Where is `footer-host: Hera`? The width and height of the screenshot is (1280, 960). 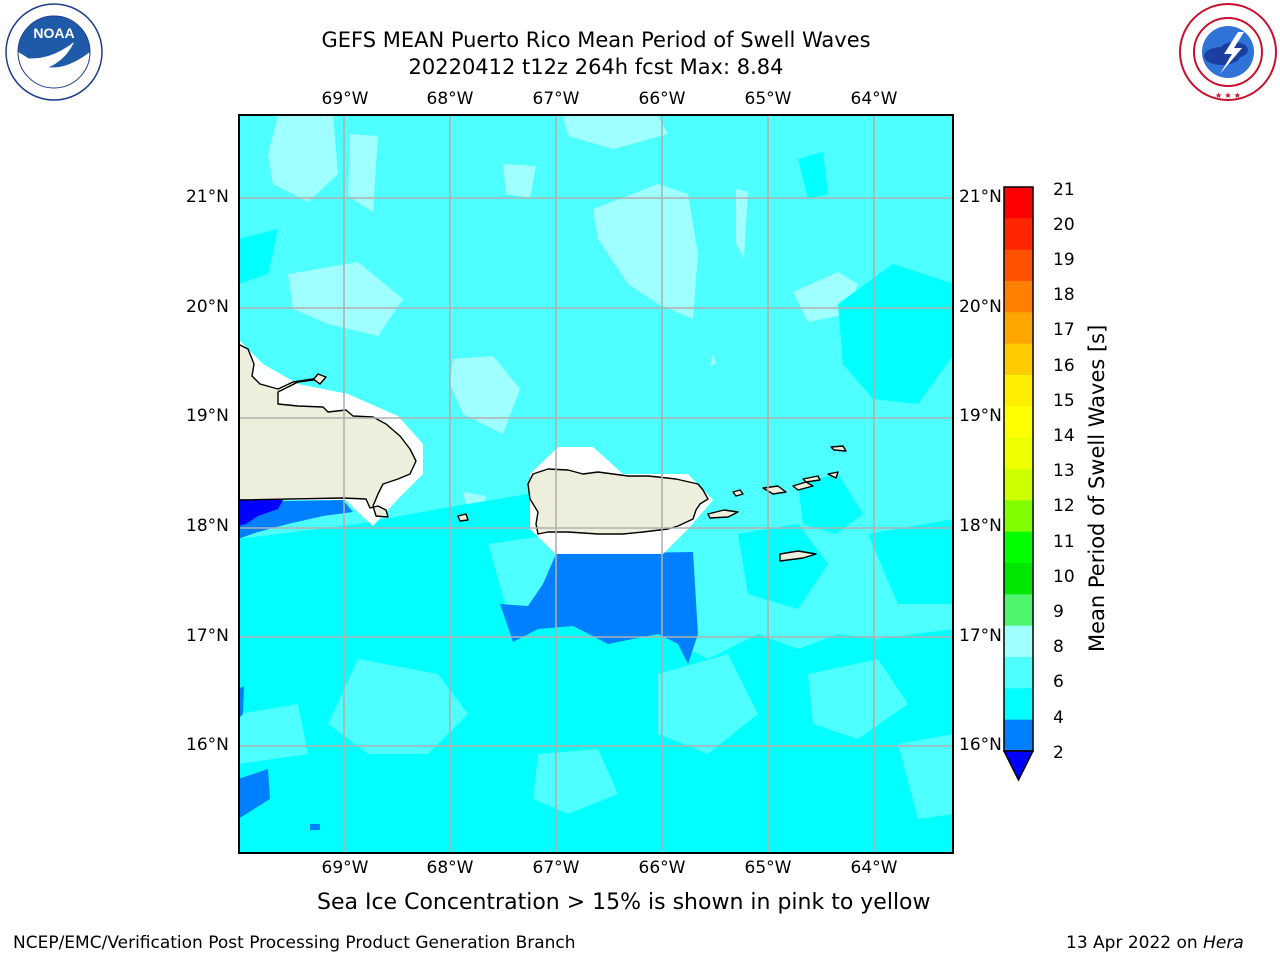 footer-host: Hera is located at coordinates (1223, 943).